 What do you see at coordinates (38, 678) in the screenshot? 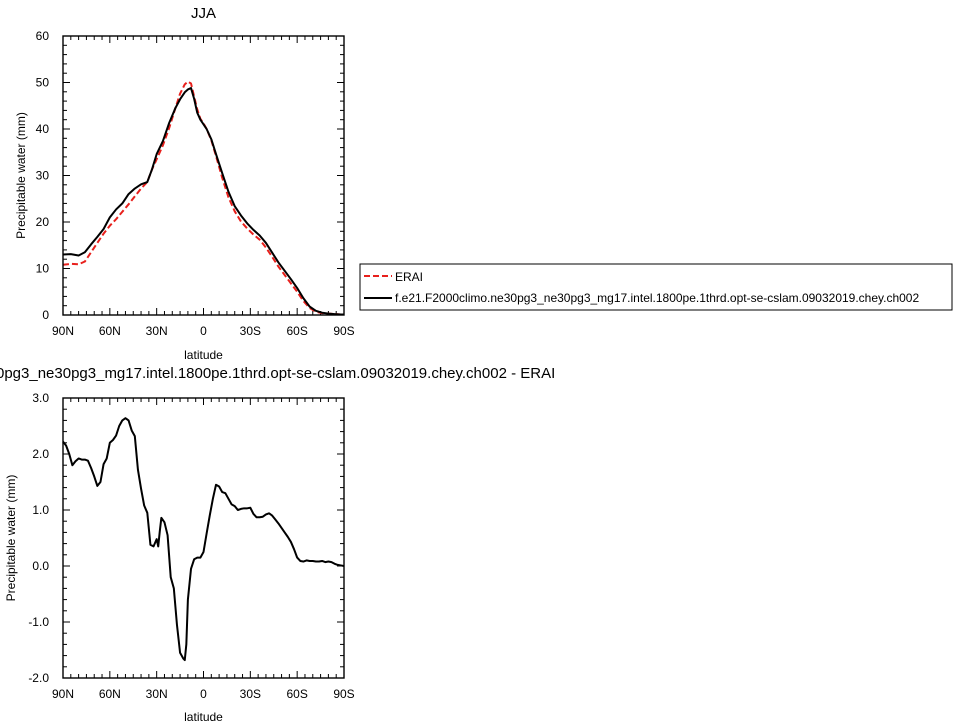
I see `y-tick-label: -2.0` at bounding box center [38, 678].